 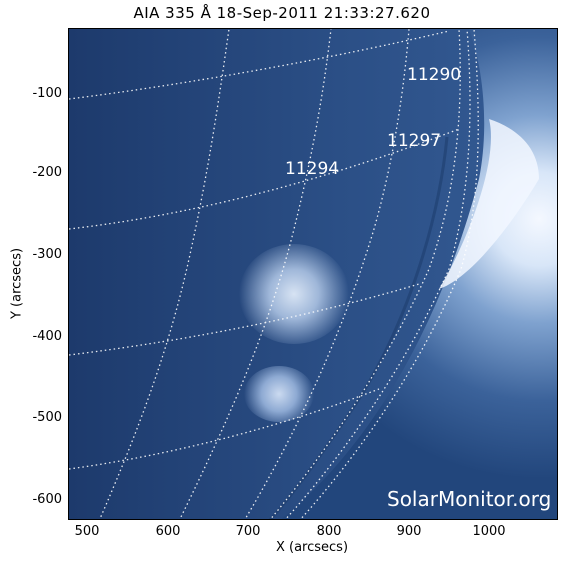 What do you see at coordinates (47, 254) in the screenshot?
I see `y-tick-label: -300` at bounding box center [47, 254].